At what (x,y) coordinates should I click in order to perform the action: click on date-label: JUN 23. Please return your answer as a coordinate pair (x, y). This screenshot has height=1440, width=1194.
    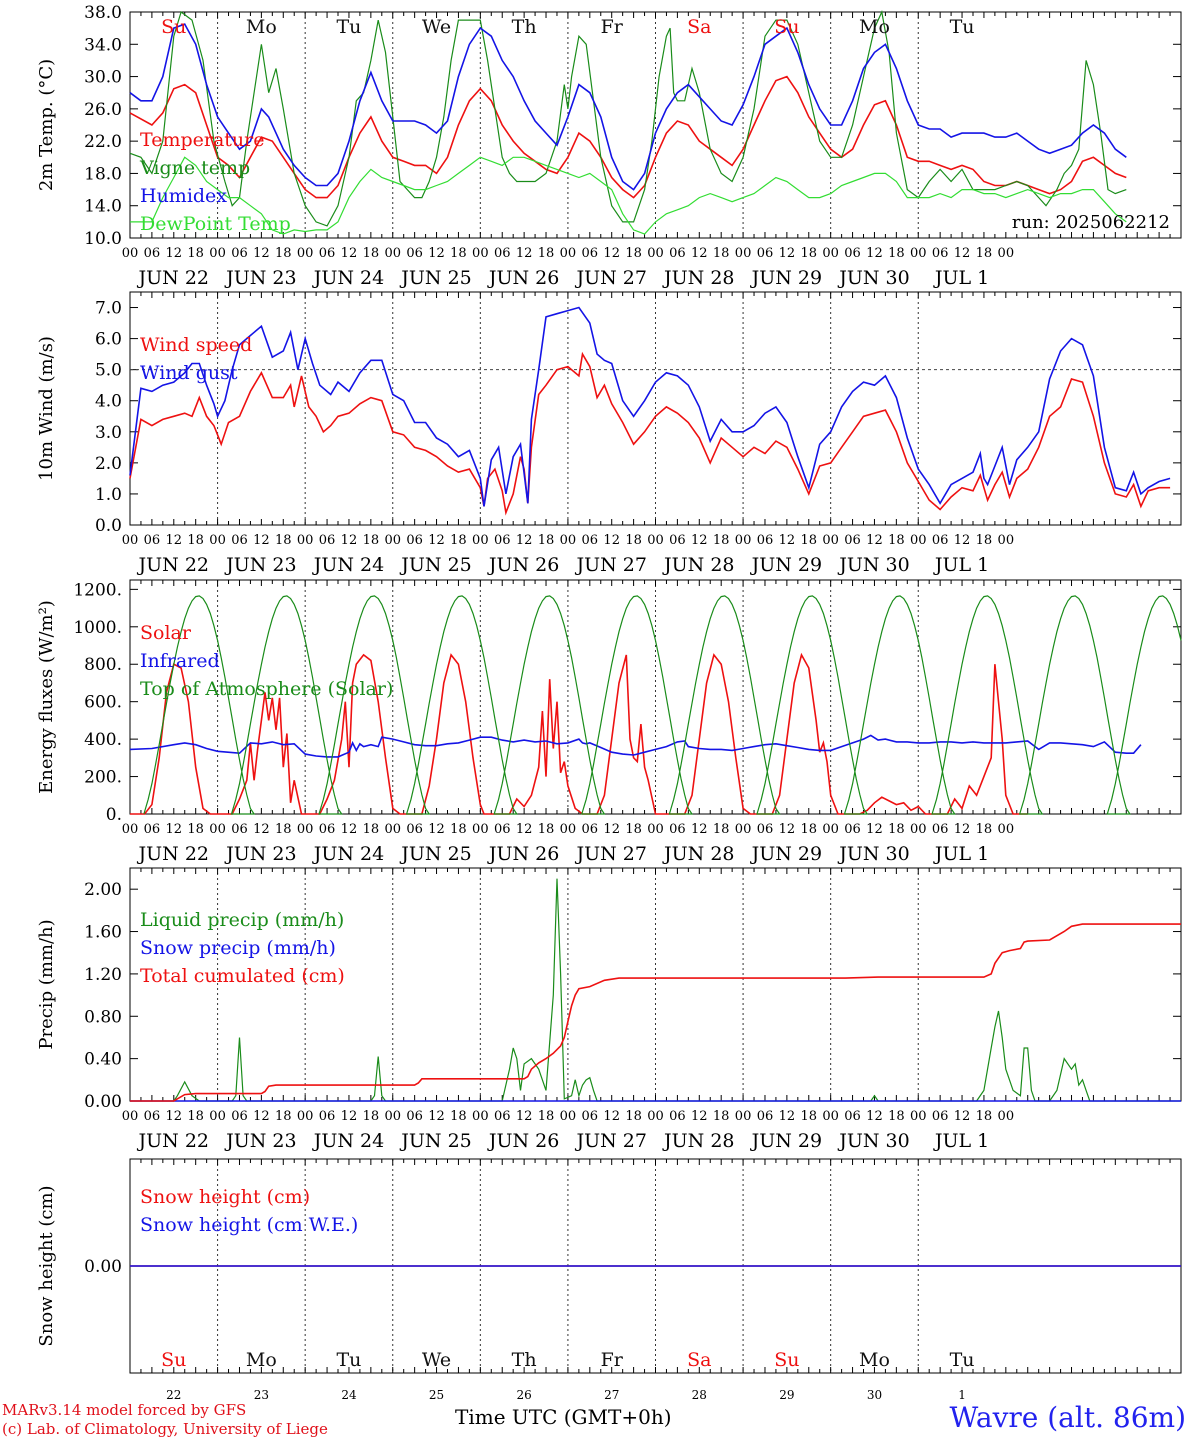
    Looking at the image, I should click on (260, 1141).